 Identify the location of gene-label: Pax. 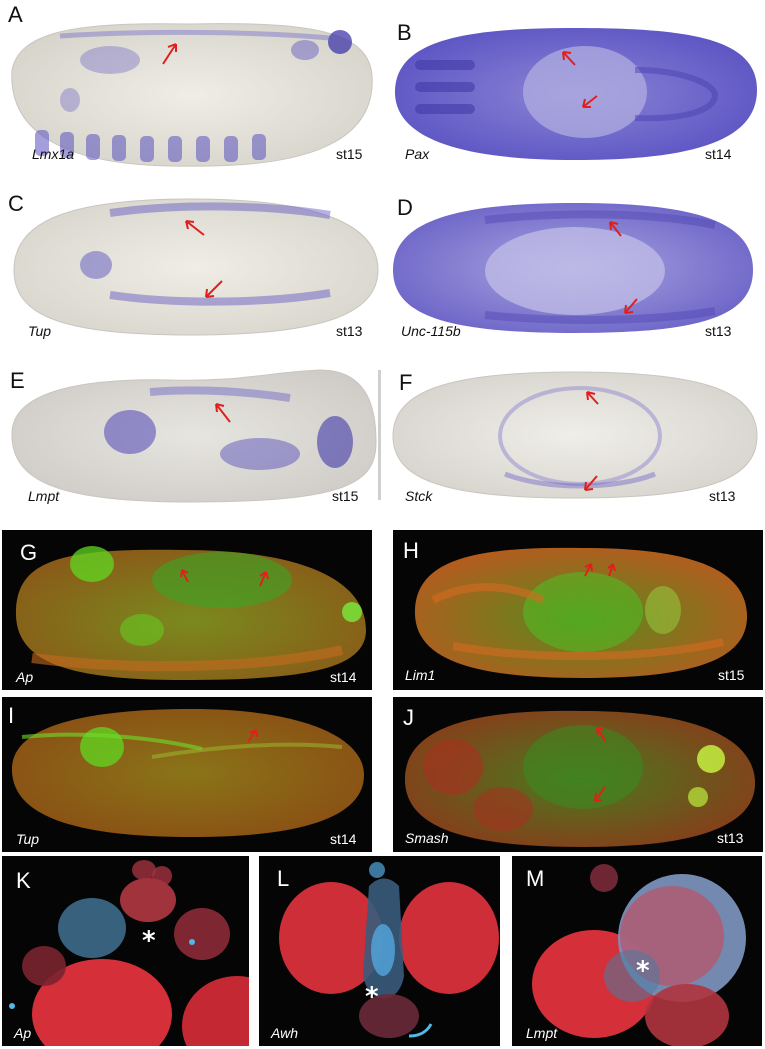
(417, 154).